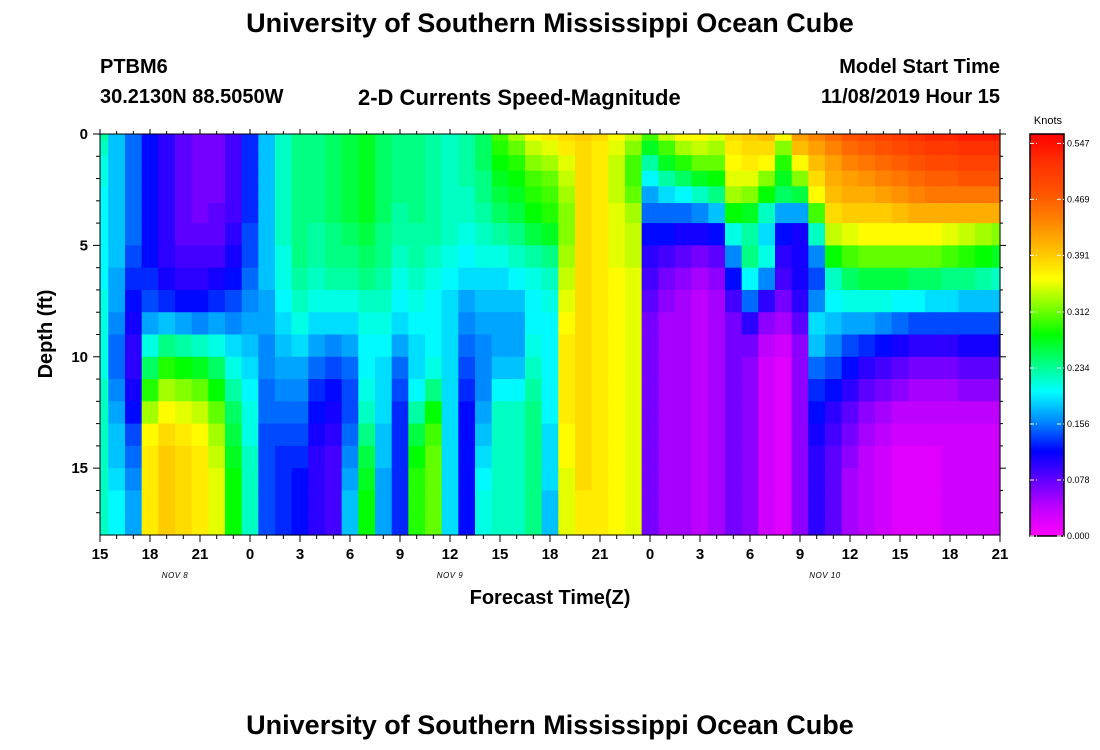 Image resolution: width=1100 pixels, height=750 pixels. Describe the element at coordinates (650, 554) in the screenshot. I see `x-tick-label: 0` at that location.